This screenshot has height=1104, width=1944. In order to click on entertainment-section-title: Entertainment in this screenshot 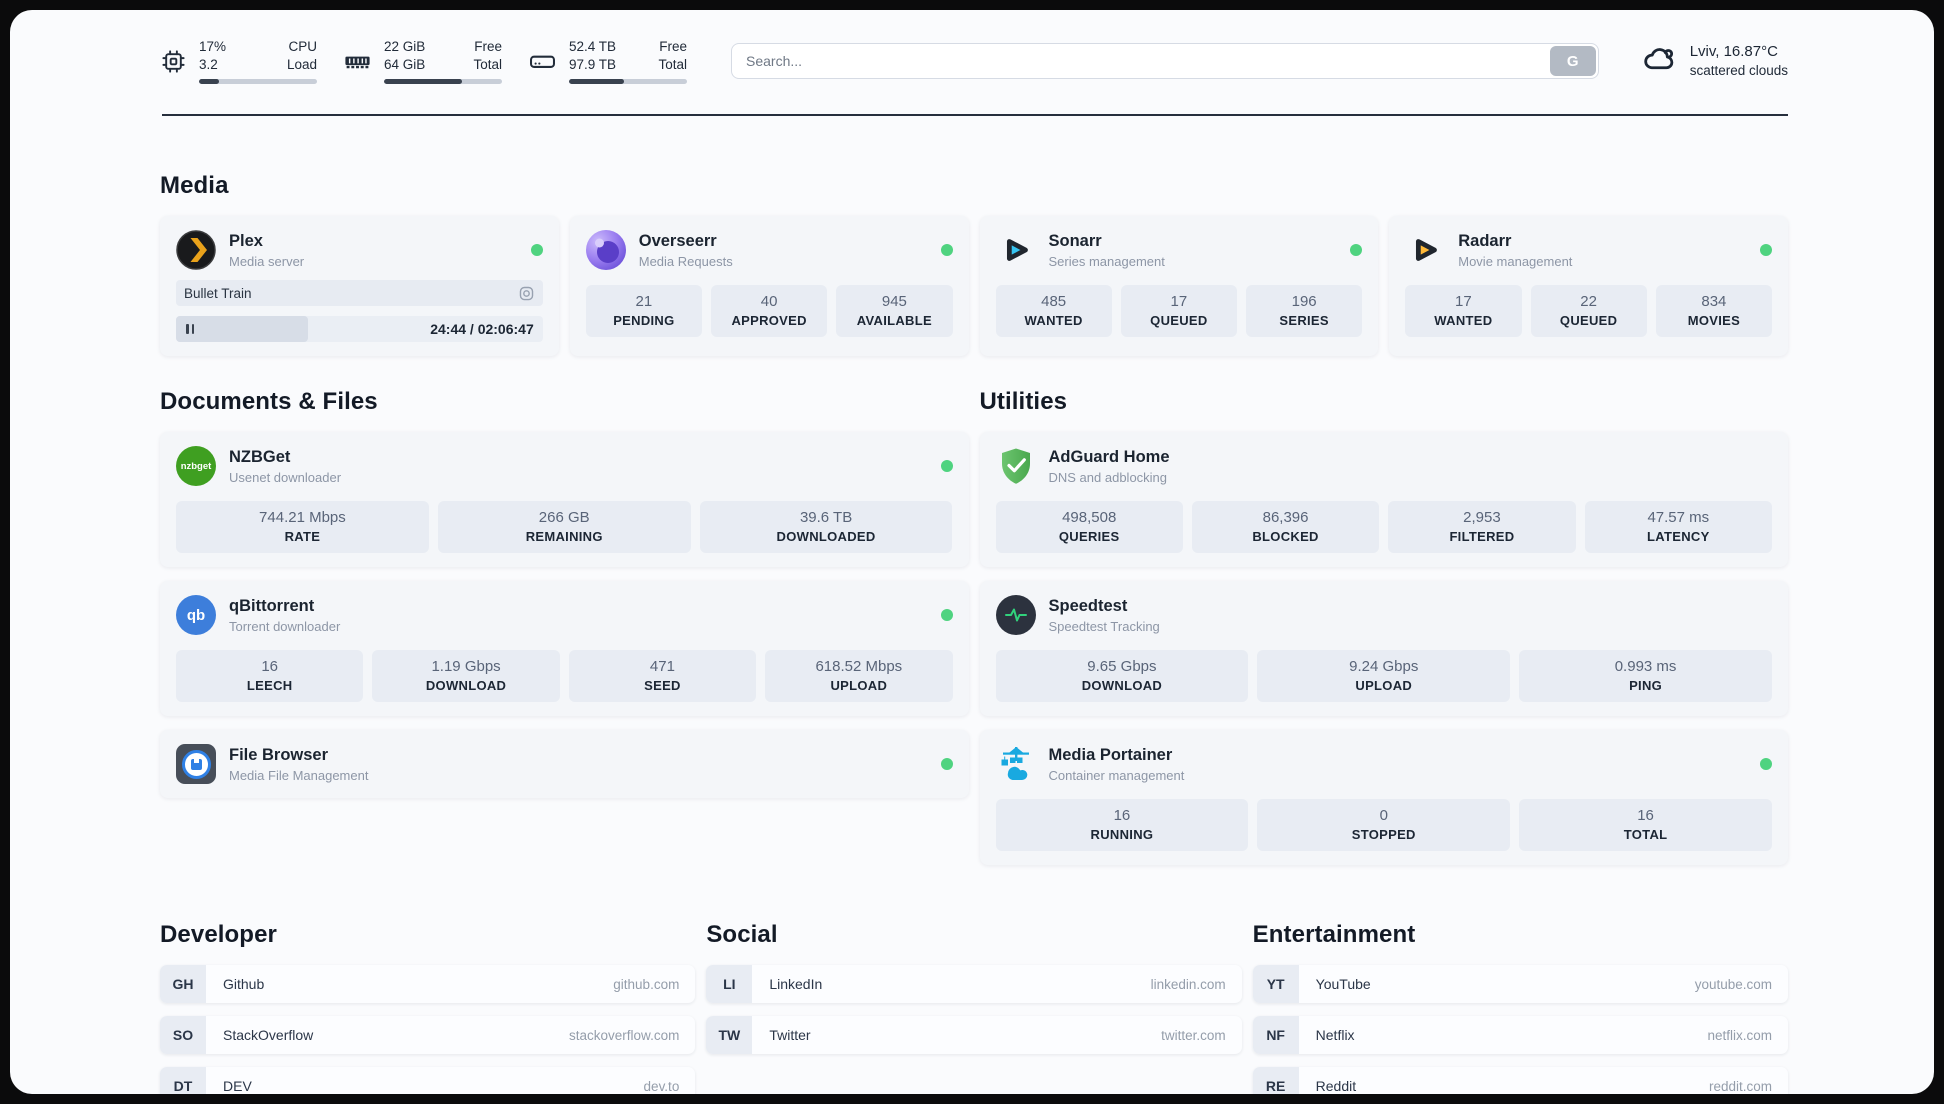, I will do `click(1334, 935)`.